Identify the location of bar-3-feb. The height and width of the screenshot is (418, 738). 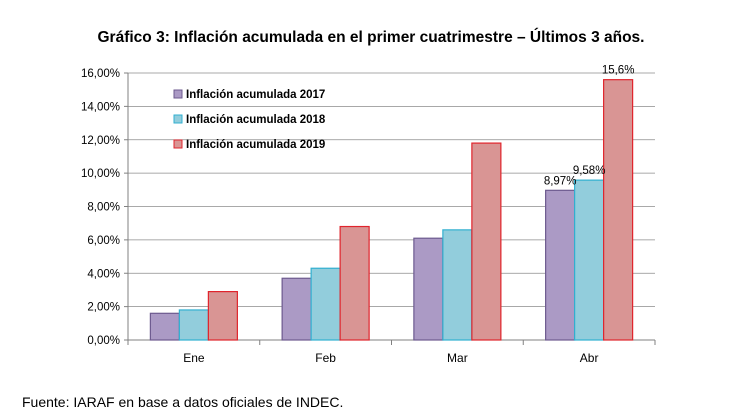
(354, 283).